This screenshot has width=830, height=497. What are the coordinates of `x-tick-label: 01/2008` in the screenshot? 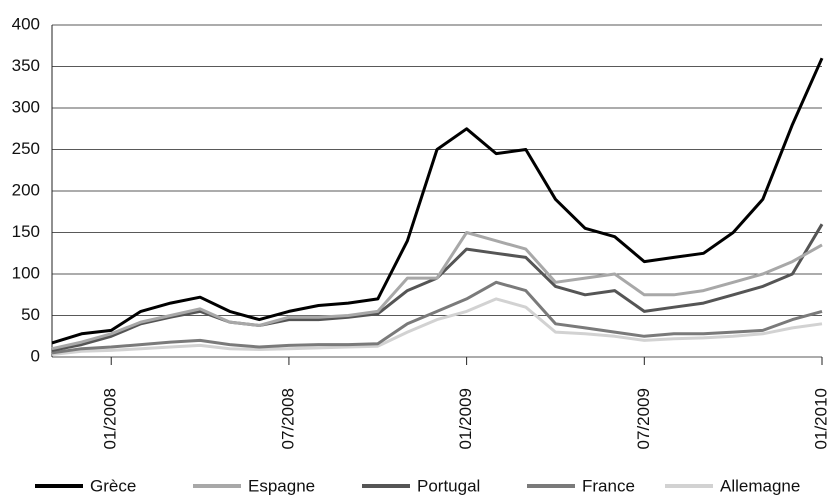 It's located at (110, 418).